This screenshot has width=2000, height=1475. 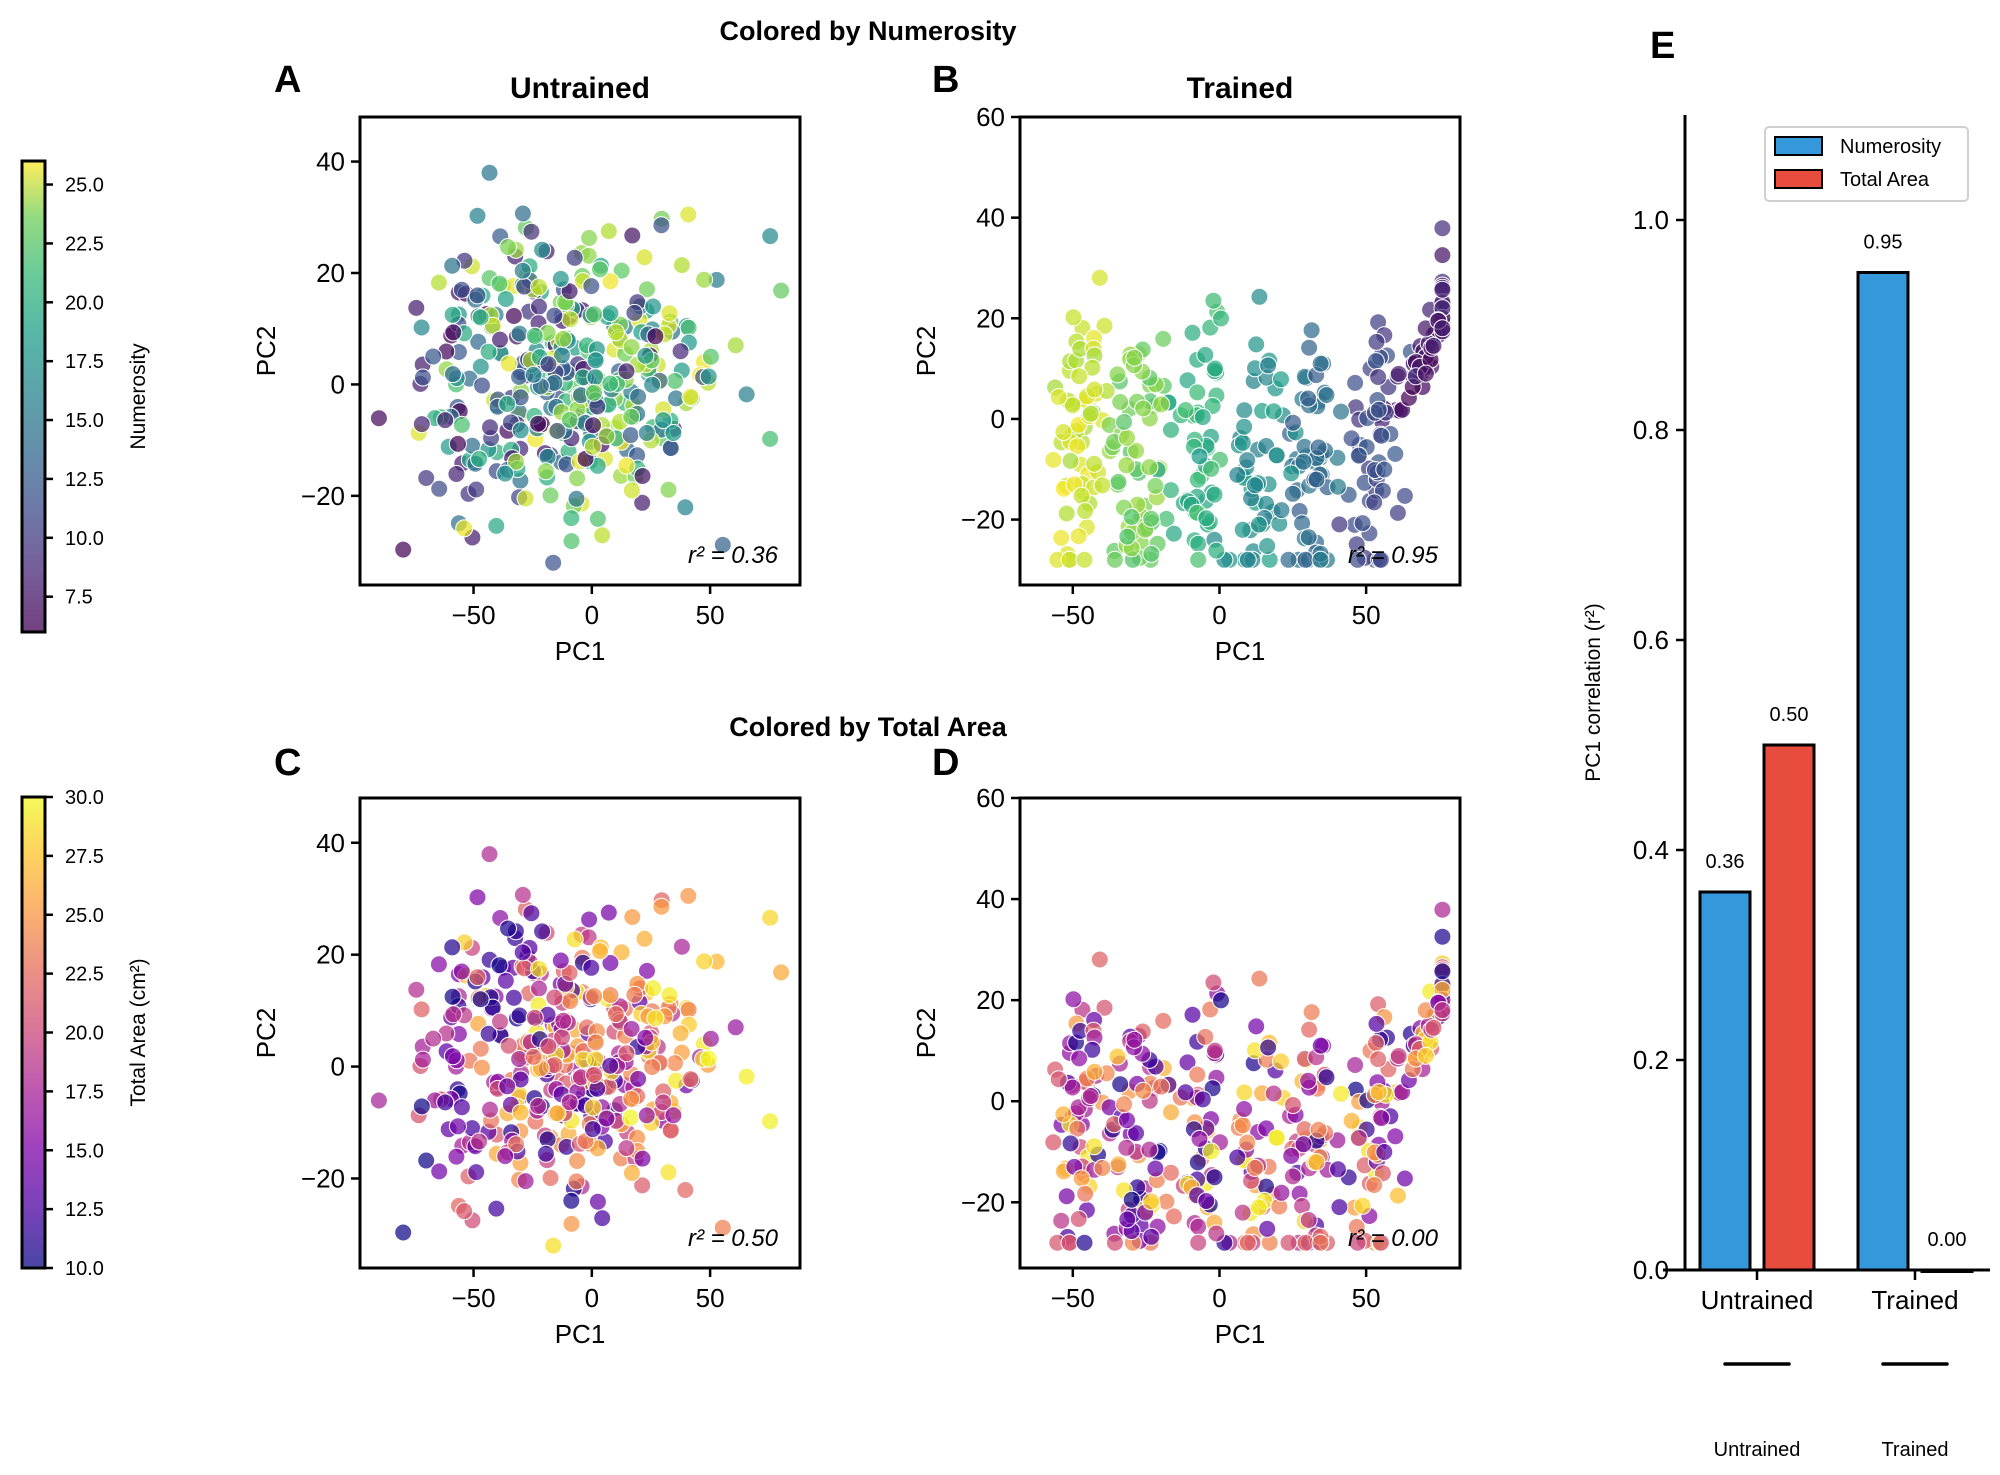 I want to click on scatter-points, so click(x=580, y=367).